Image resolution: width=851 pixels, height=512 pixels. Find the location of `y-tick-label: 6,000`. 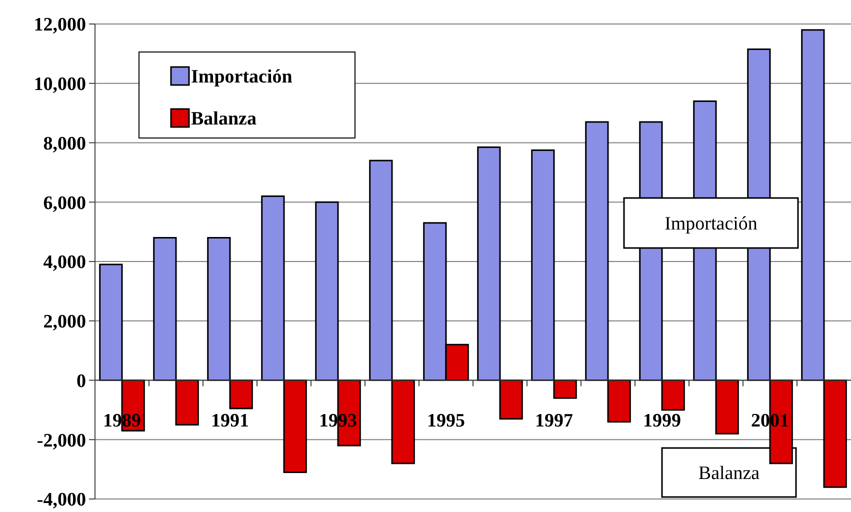

y-tick-label: 6,000 is located at coordinates (64, 203).